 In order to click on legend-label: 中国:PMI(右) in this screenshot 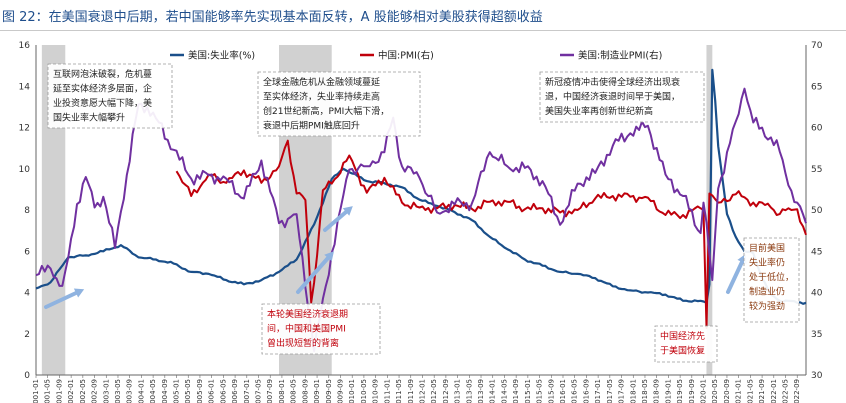, I will do `click(406, 56)`.